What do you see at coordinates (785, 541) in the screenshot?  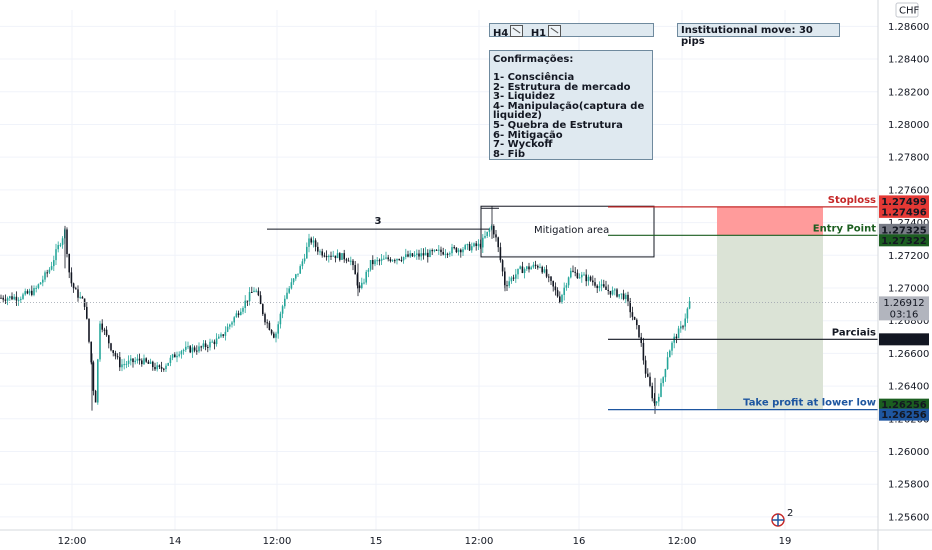 I see `time-tick-label: 19` at bounding box center [785, 541].